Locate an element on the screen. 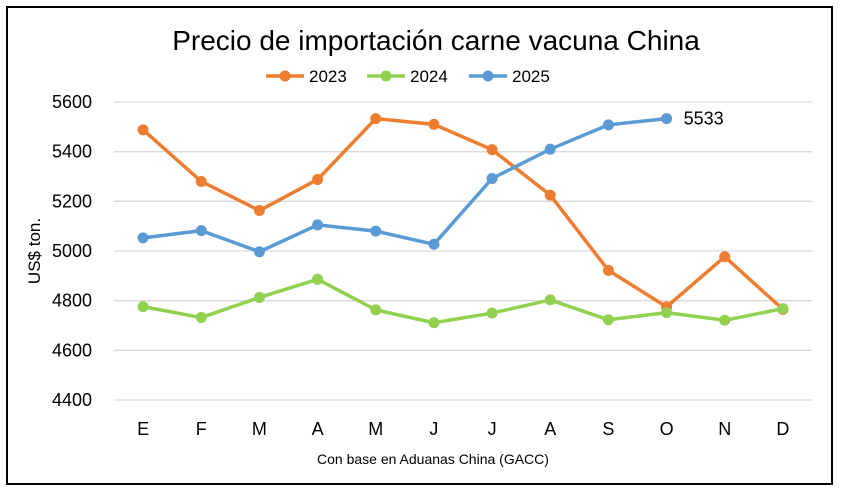 This screenshot has width=843, height=496. legend-label: 2025 is located at coordinates (531, 76).